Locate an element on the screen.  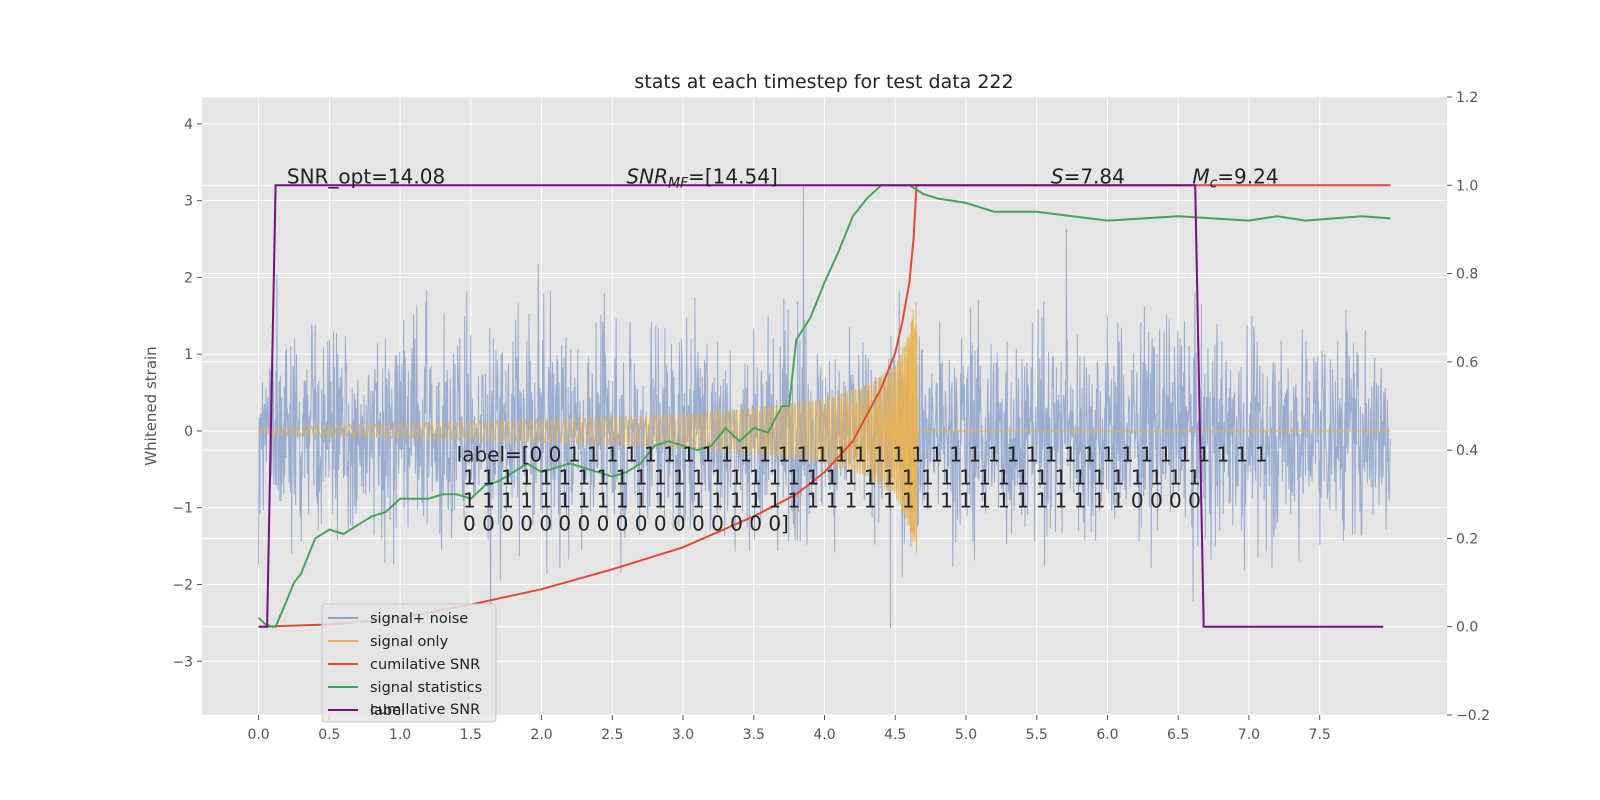
x-tick-label: 4.0 is located at coordinates (824, 735).